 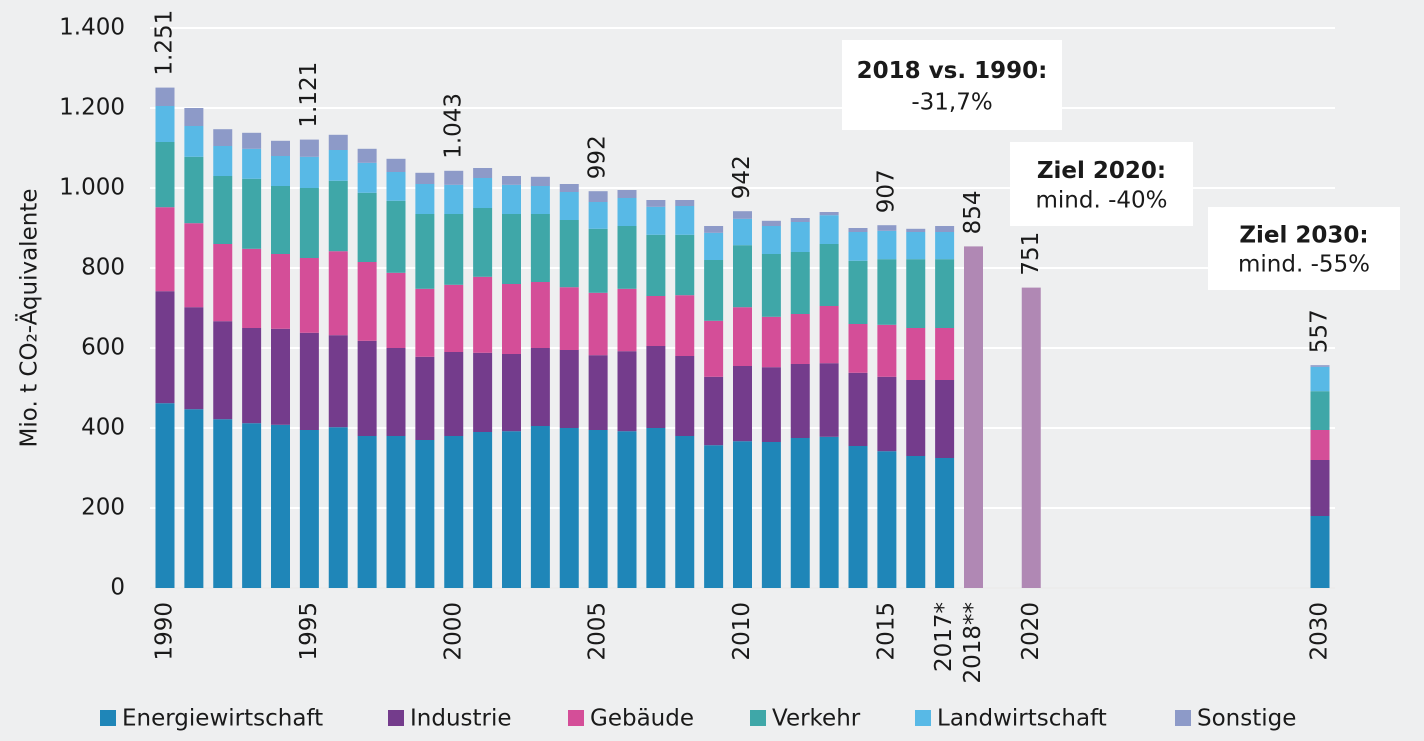 What do you see at coordinates (453, 631) in the screenshot?
I see `x-tick-label: 2000` at bounding box center [453, 631].